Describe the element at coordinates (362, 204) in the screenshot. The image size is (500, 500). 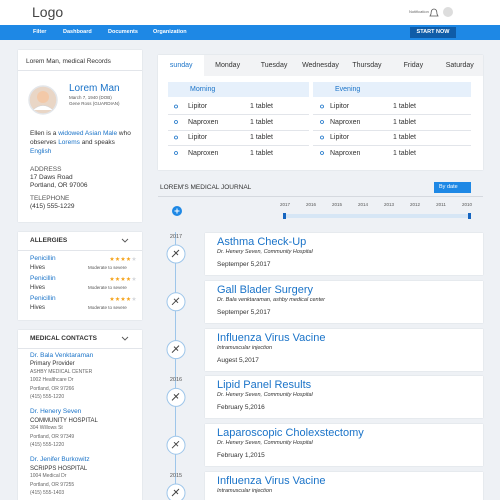
I see `year-tick: 2014` at that location.